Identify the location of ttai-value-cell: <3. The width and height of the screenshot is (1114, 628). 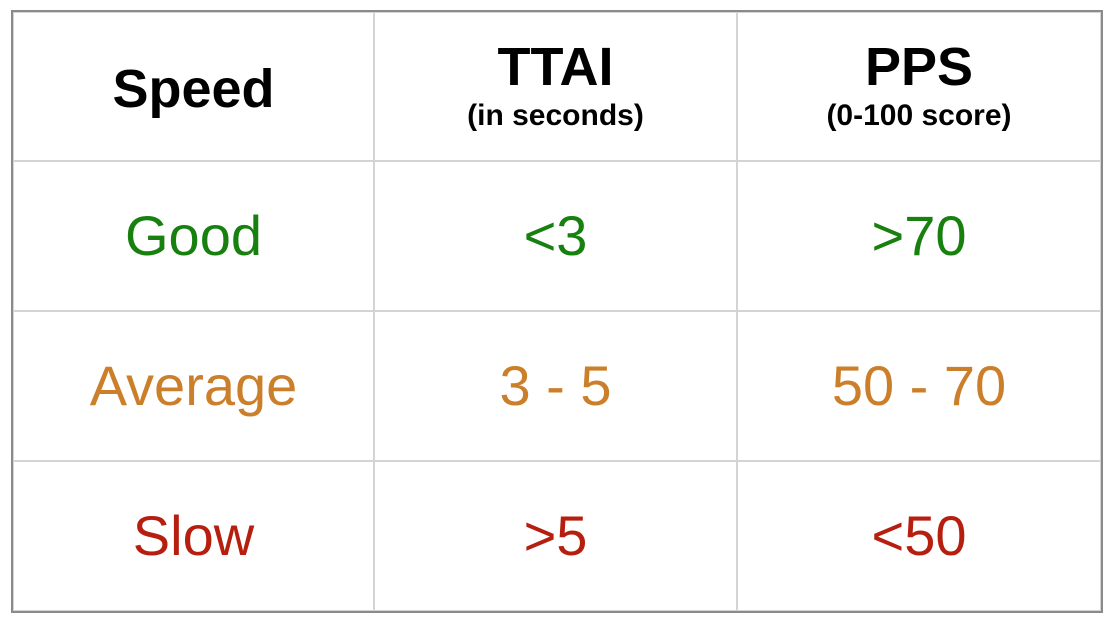
(555, 236).